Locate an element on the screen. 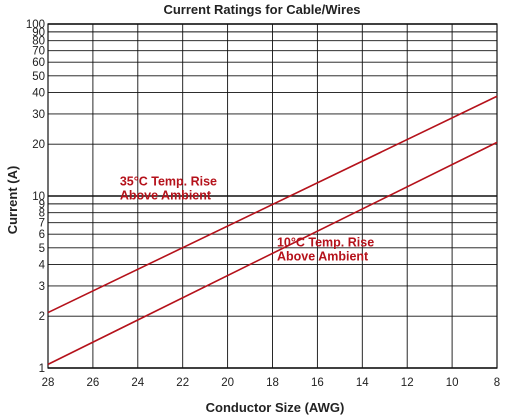  y-tick-label: 60 is located at coordinates (38, 63).